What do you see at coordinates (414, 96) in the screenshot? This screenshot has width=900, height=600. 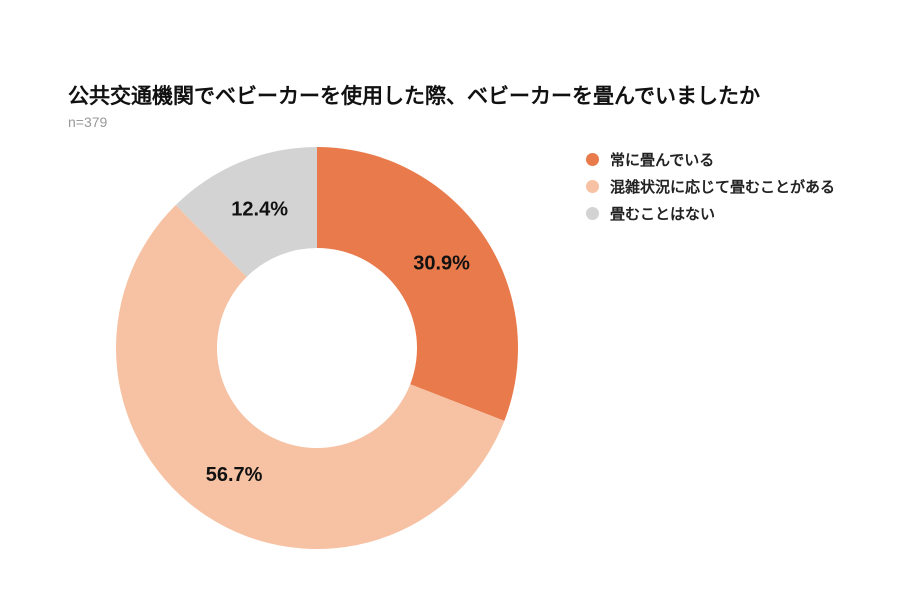 I see `chart-title: 公共交通機関でベビーカーを使用した際、ベビーカーを畳んでいましたか` at bounding box center [414, 96].